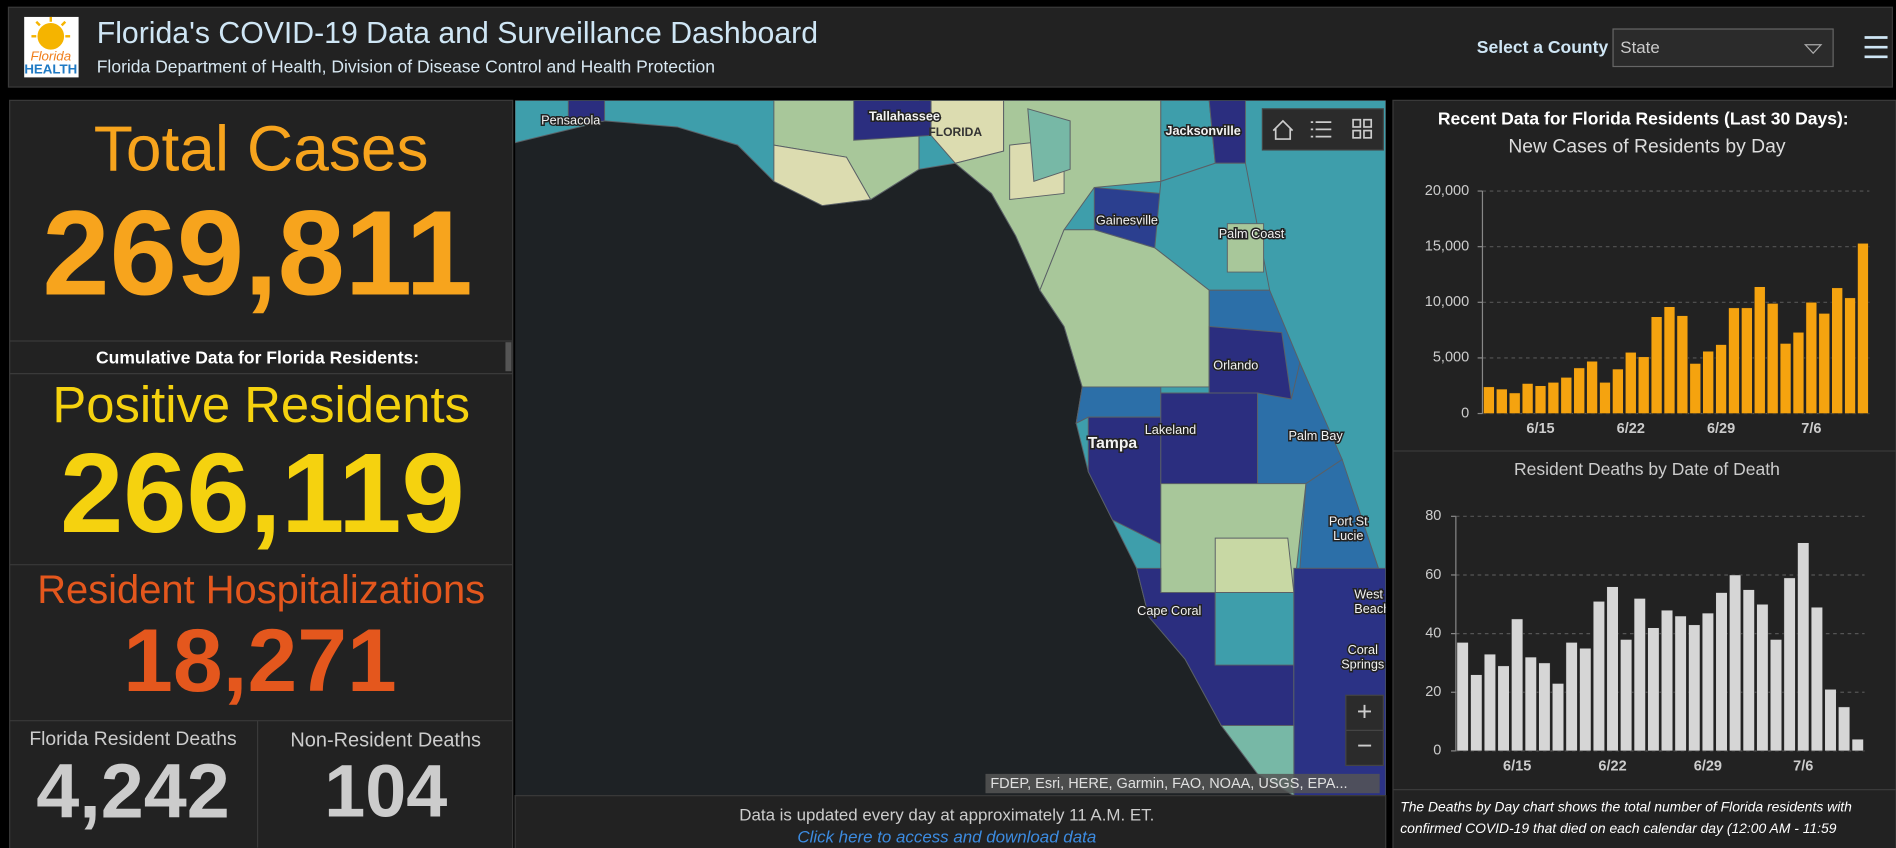 This screenshot has width=1896, height=848. I want to click on positive-residents-label: Positive Residents, so click(261, 404).